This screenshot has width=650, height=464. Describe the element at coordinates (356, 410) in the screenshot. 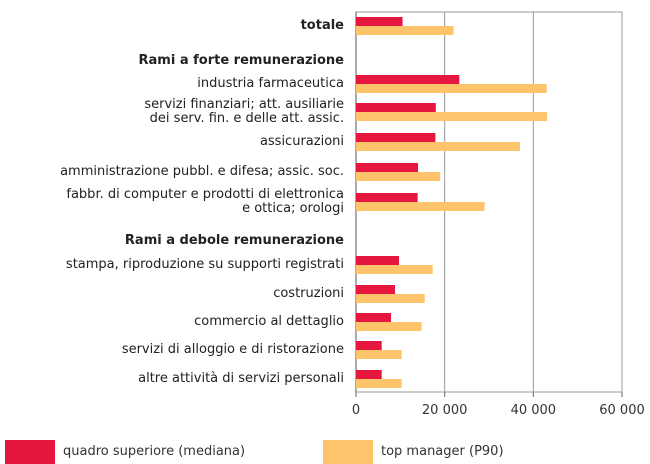

I see `x-tick-label: 0` at that location.